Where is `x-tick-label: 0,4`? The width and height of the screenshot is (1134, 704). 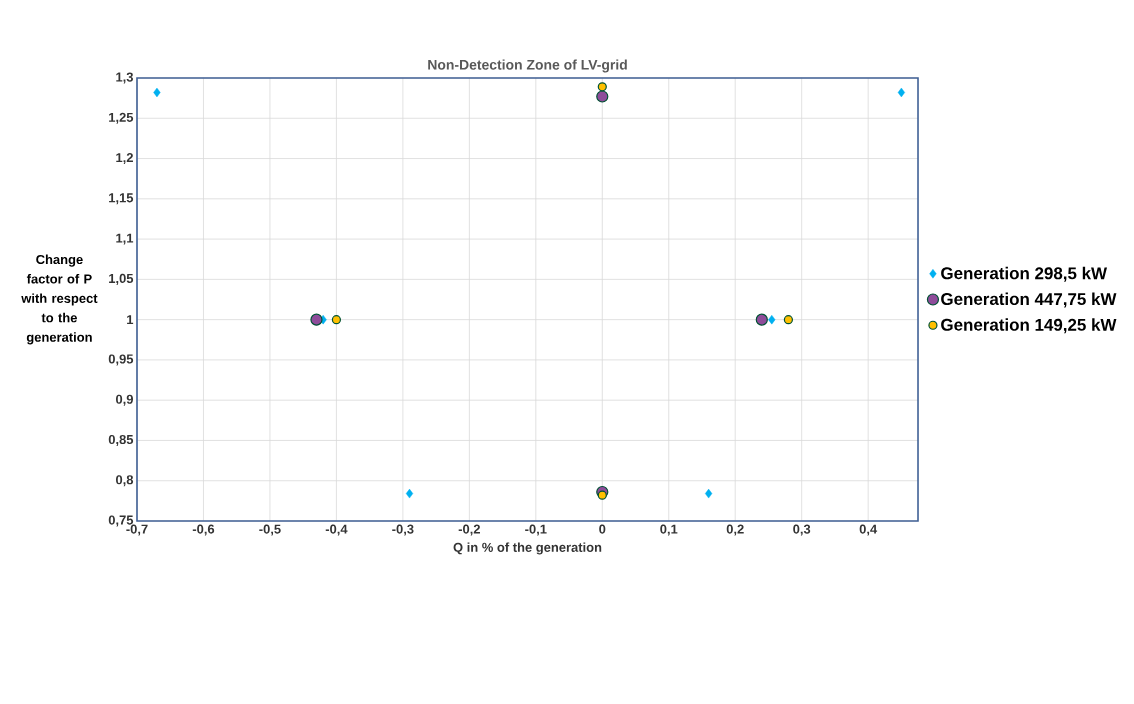 x-tick-label: 0,4 is located at coordinates (868, 530).